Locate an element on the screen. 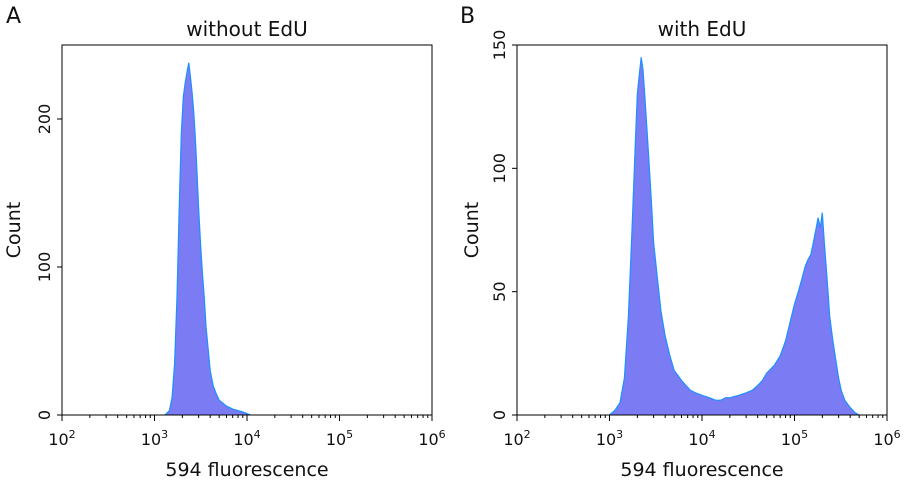  chart-title: with EdU is located at coordinates (702, 29).